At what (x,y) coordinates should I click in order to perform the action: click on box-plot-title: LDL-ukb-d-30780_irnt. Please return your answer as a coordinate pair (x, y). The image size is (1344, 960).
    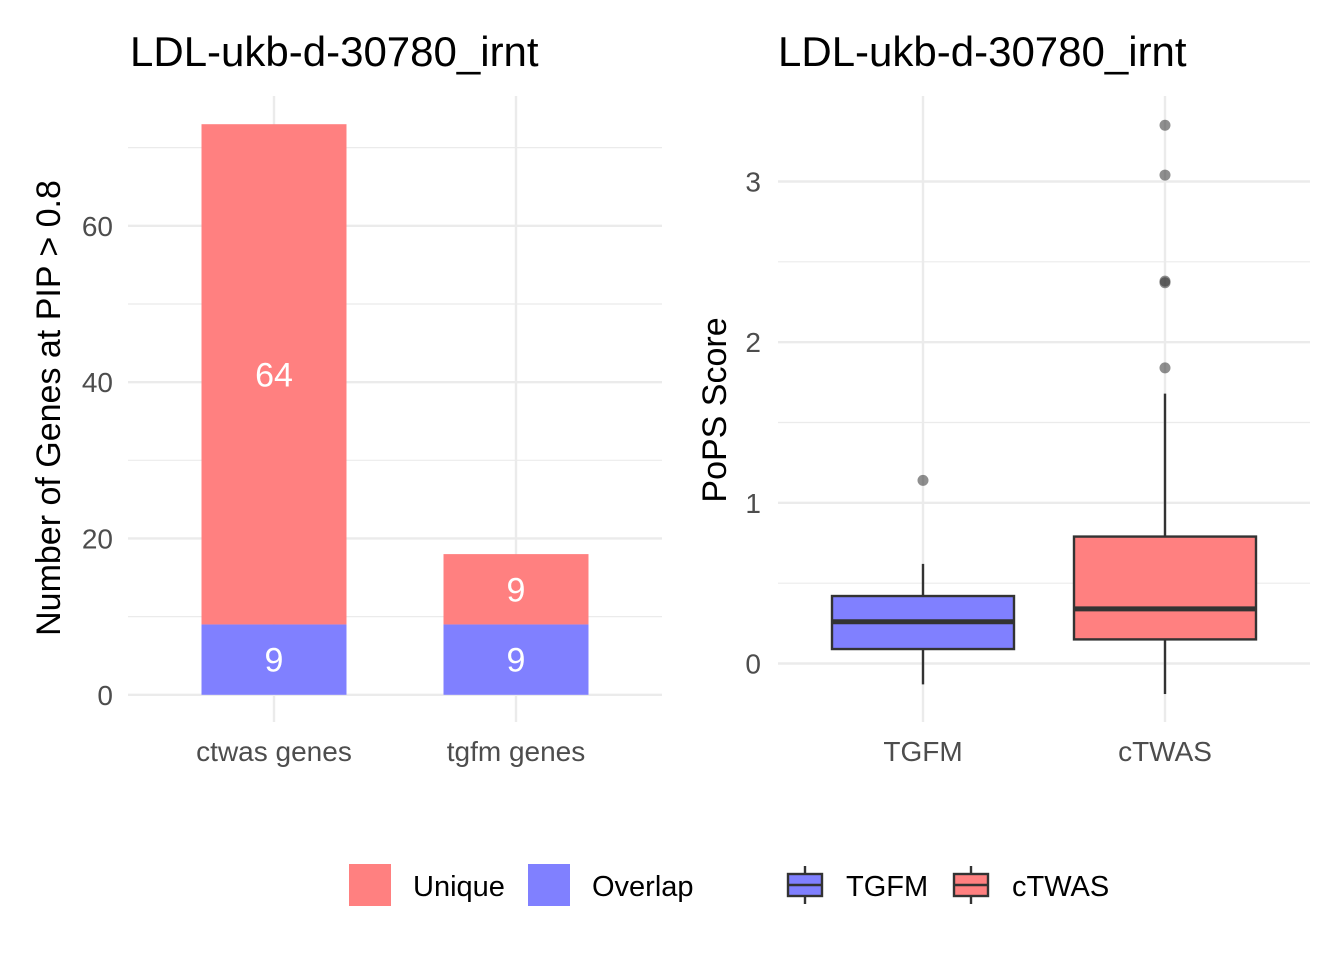
    Looking at the image, I should click on (982, 51).